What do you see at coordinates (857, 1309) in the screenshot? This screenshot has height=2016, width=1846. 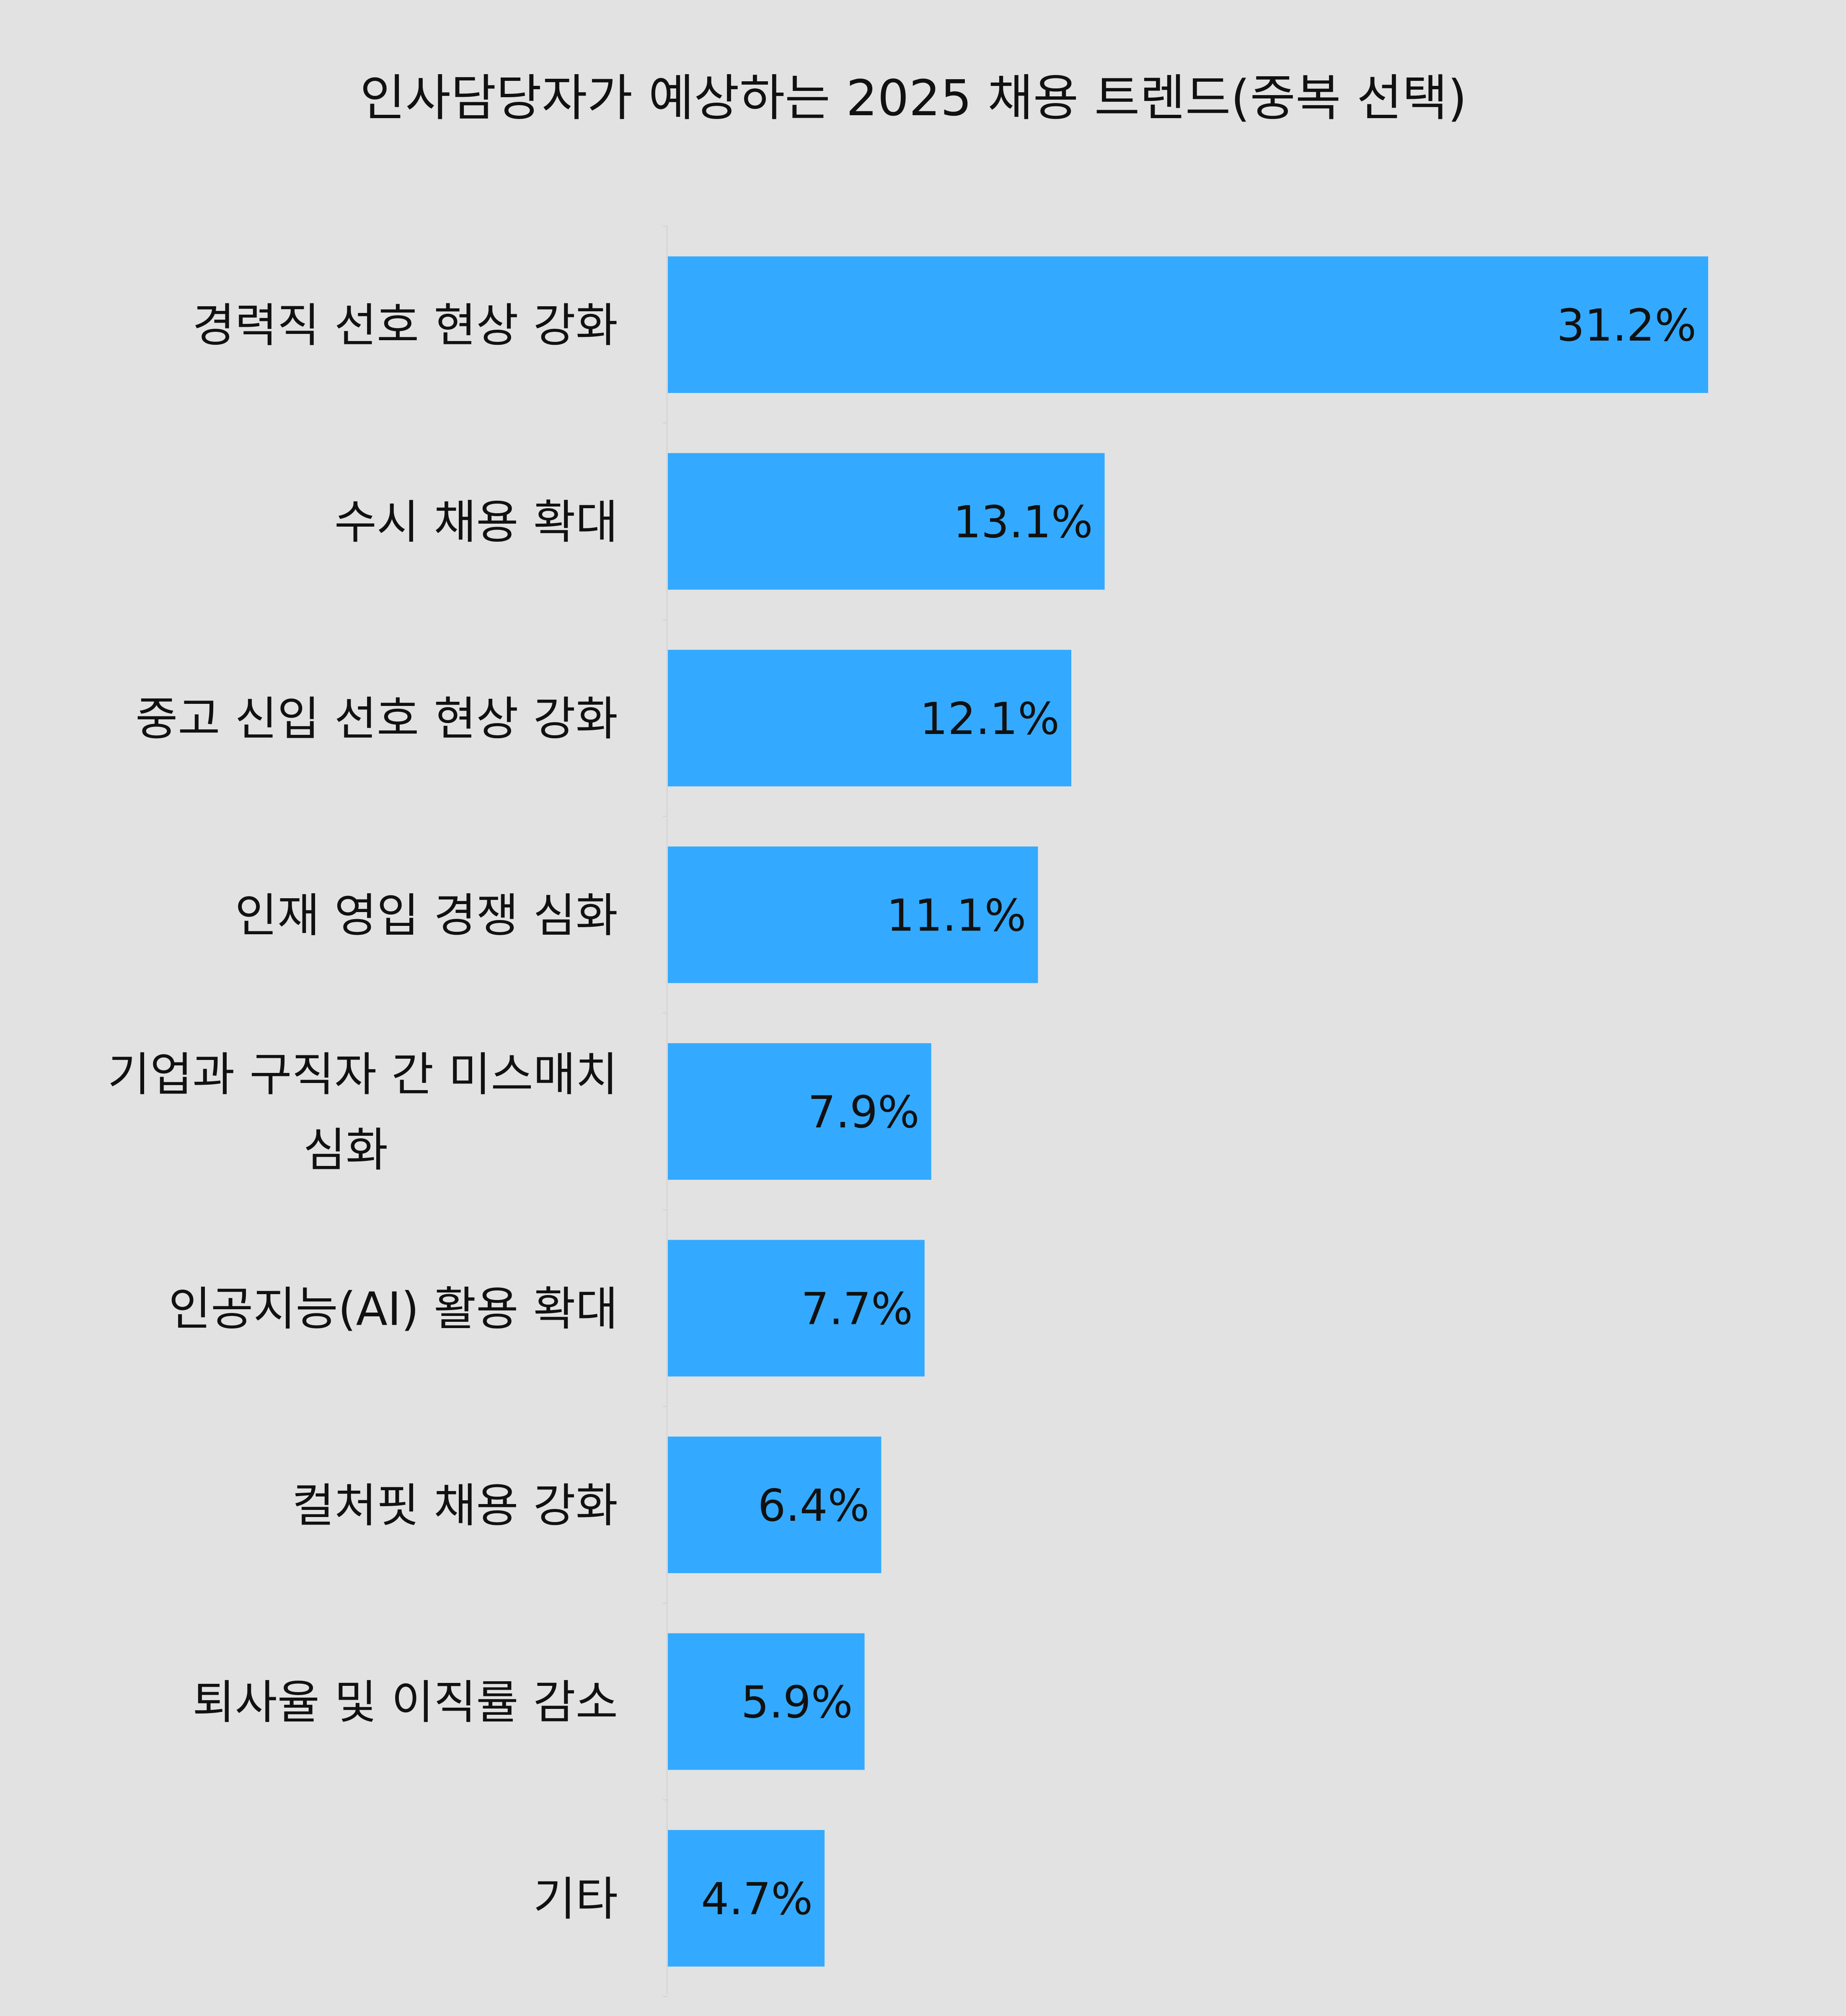 I see `value-label: 7.7%` at bounding box center [857, 1309].